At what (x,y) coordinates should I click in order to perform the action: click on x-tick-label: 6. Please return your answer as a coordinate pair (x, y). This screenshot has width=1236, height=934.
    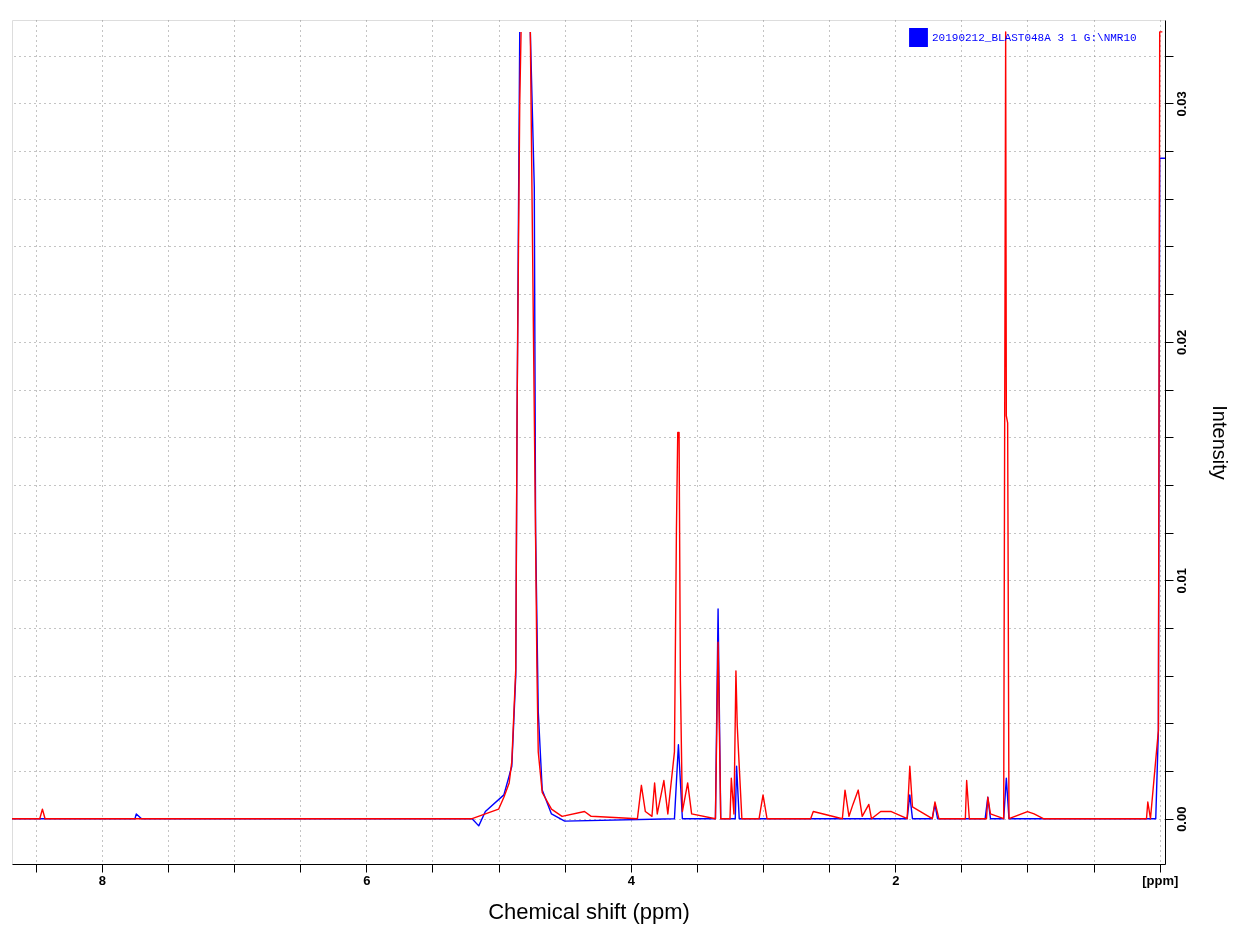
    Looking at the image, I should click on (367, 880).